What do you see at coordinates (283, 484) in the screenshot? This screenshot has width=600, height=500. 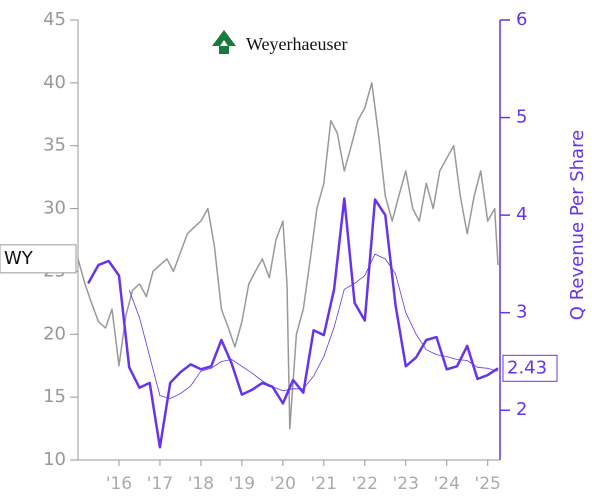 I see `x-tick-label: '20` at bounding box center [283, 484].